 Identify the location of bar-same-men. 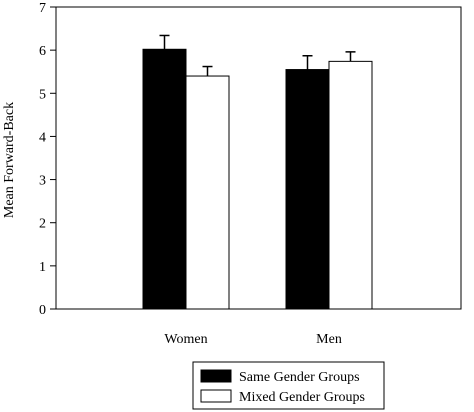
(307, 189).